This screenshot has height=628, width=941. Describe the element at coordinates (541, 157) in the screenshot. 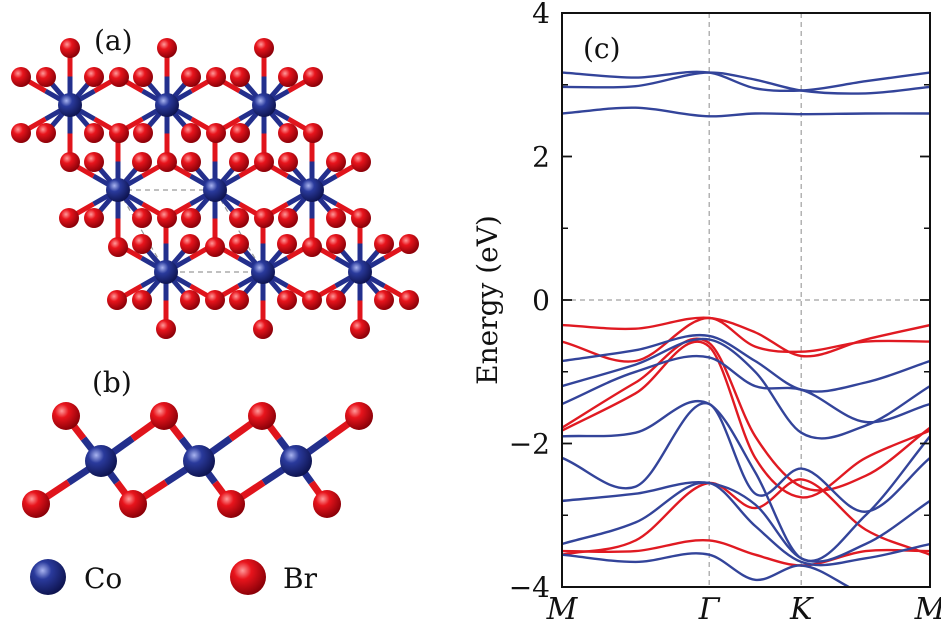

I see `y-tick-label: 2` at that location.